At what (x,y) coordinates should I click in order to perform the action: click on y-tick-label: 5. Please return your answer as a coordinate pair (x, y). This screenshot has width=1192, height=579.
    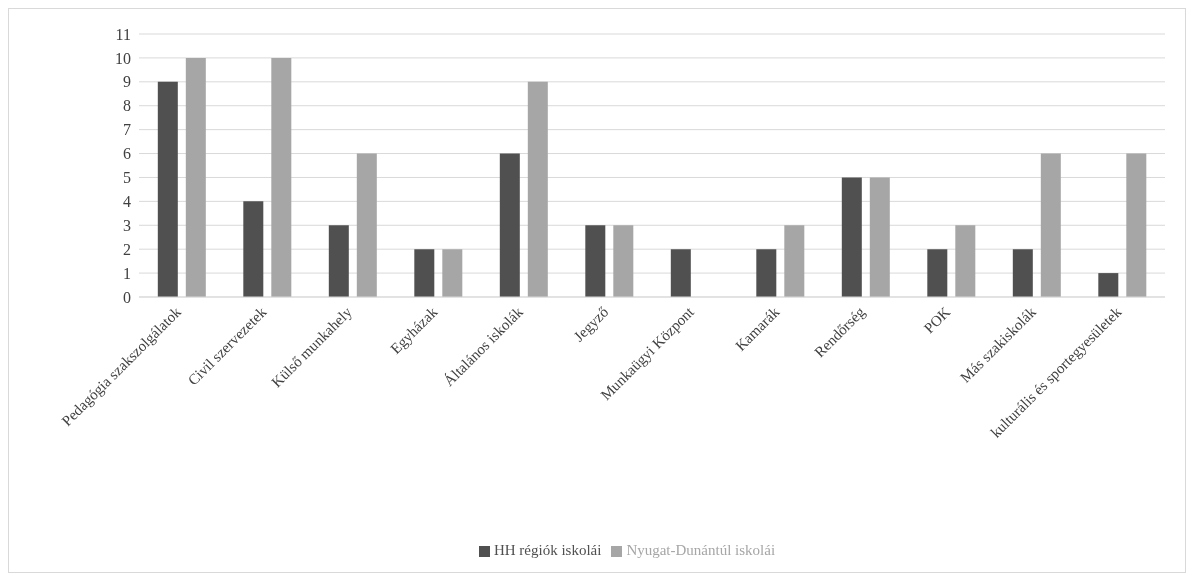
    Looking at the image, I should click on (127, 178).